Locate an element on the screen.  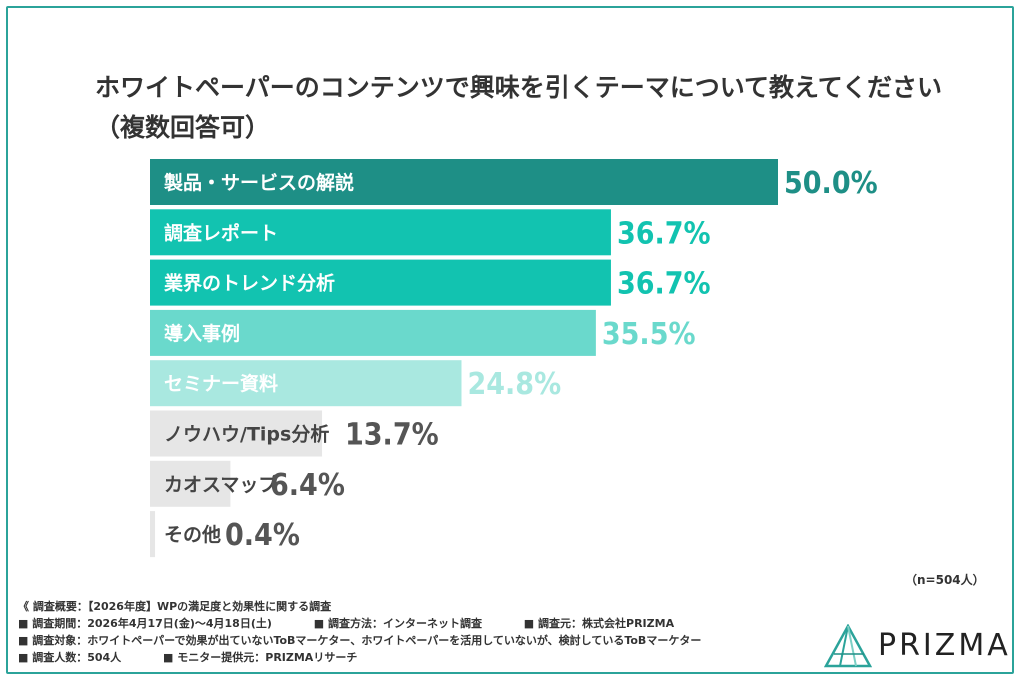
category-label-1: 調査レポート is located at coordinates (221, 232).